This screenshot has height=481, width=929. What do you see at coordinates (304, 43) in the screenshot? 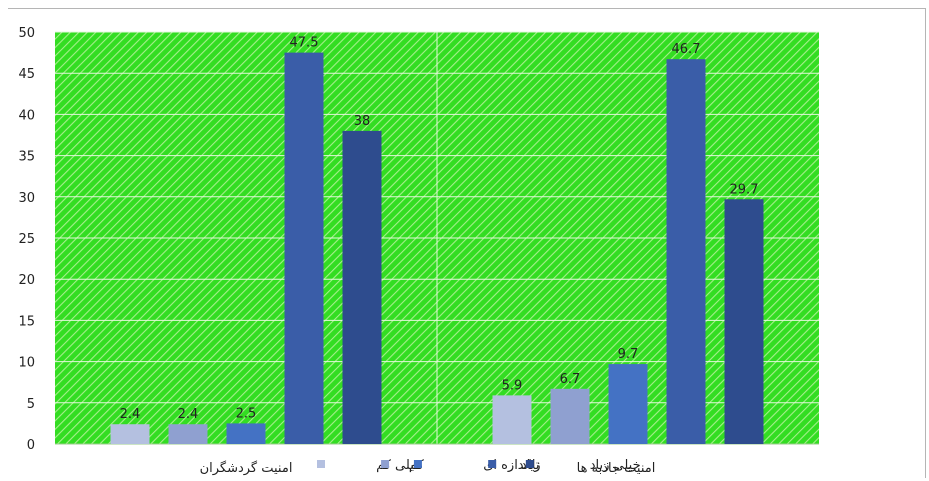
I see `data-label: 47.5` at bounding box center [304, 43].